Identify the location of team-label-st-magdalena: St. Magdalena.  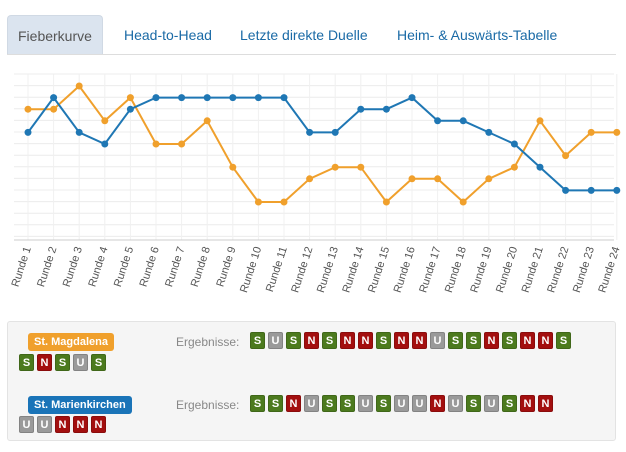
(71, 342).